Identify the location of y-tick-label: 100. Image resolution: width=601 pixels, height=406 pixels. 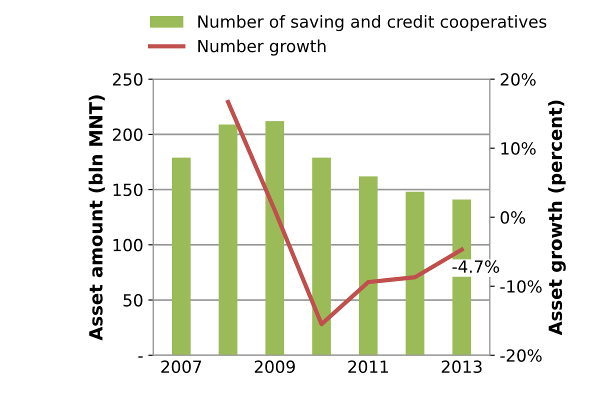
(128, 245).